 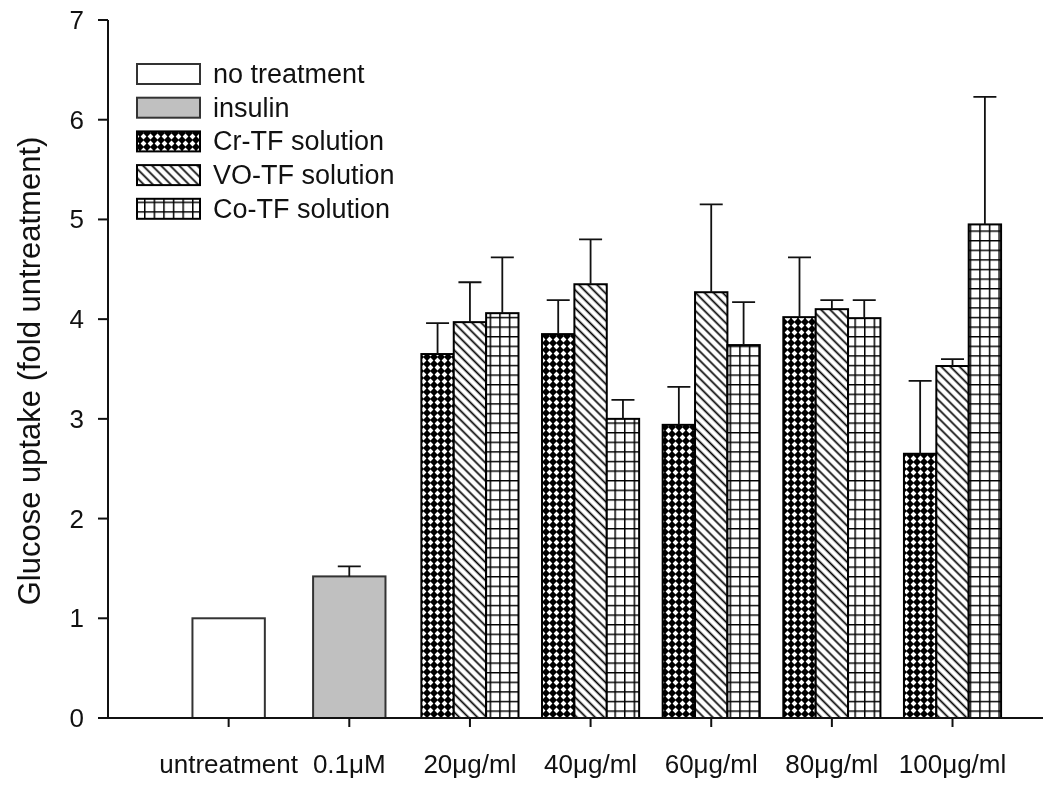 I want to click on x-tick-label: 20μg/ml, so click(x=470, y=764).